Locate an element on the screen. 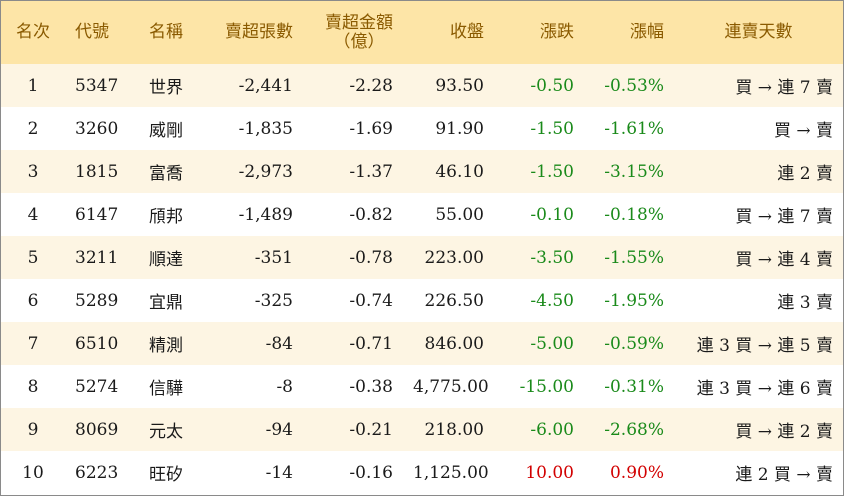 This screenshot has height=496, width=844. cell-net-sell-amount: -0.21 is located at coordinates (371, 429).